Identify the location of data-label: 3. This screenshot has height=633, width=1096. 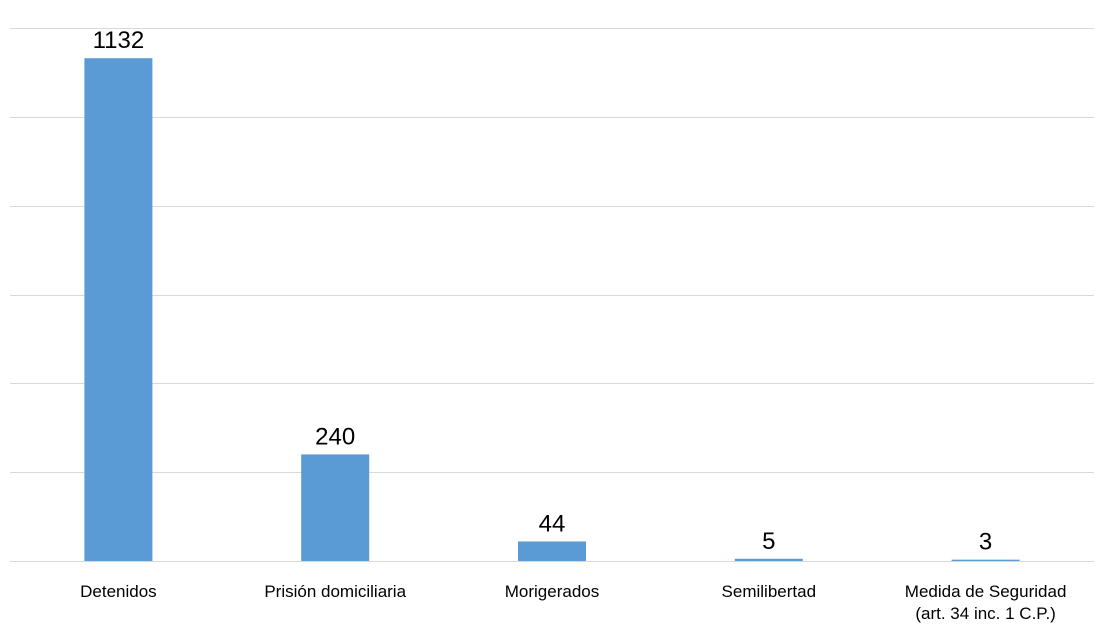
(985, 542).